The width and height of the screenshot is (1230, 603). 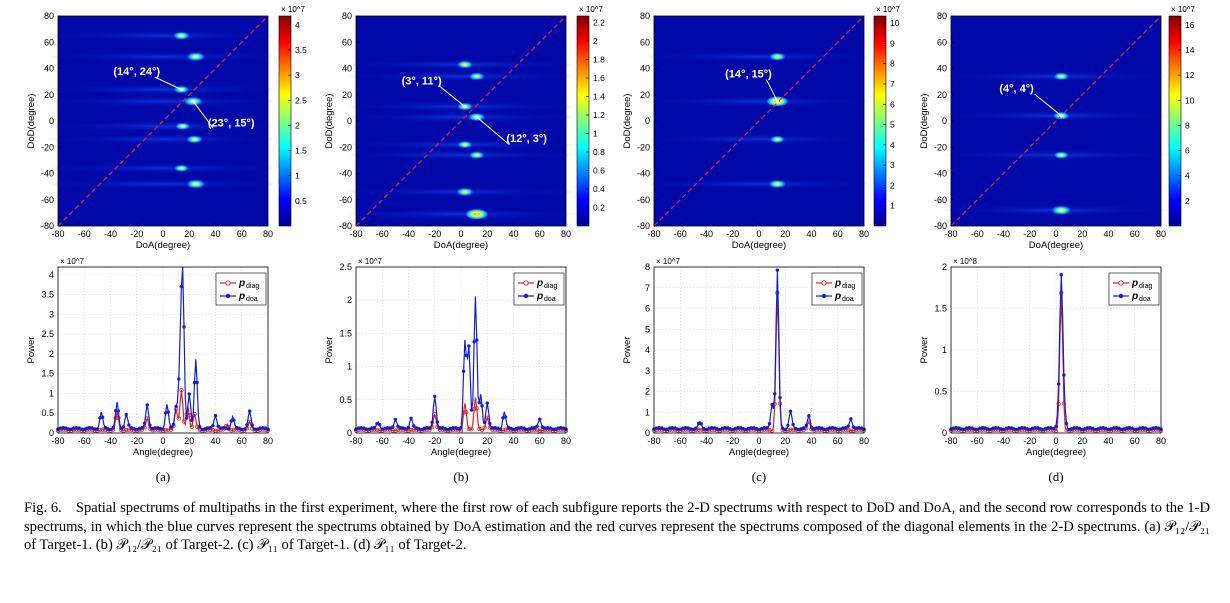 I want to click on spectrum-xtick: -80, so click(x=653, y=441).